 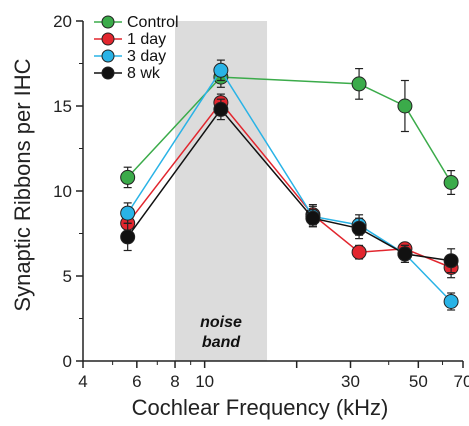 What do you see at coordinates (62, 106) in the screenshot?
I see `y-tick-label: 15` at bounding box center [62, 106].